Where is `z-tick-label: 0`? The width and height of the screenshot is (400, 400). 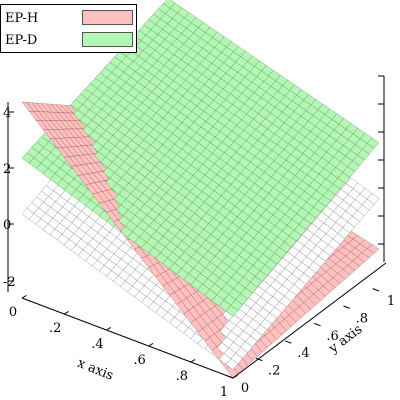
z-tick-label: 0 is located at coordinates (7, 225).